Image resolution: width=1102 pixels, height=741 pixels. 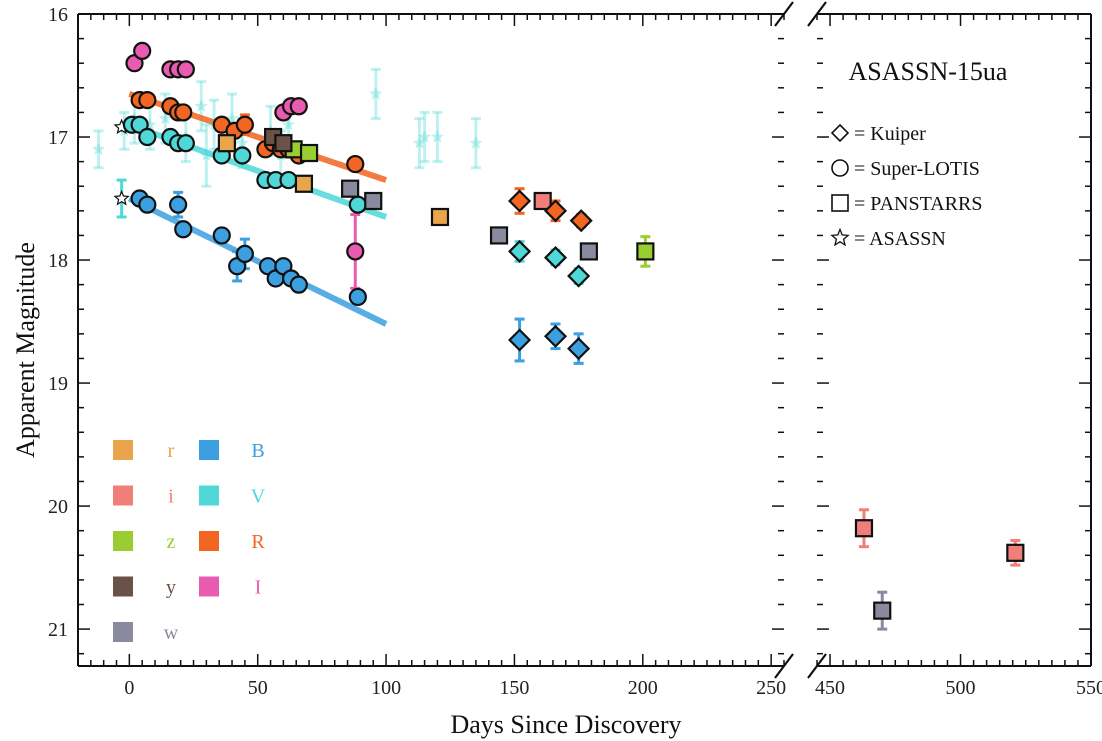 I want to click on band-label-z: z, so click(x=171, y=542).